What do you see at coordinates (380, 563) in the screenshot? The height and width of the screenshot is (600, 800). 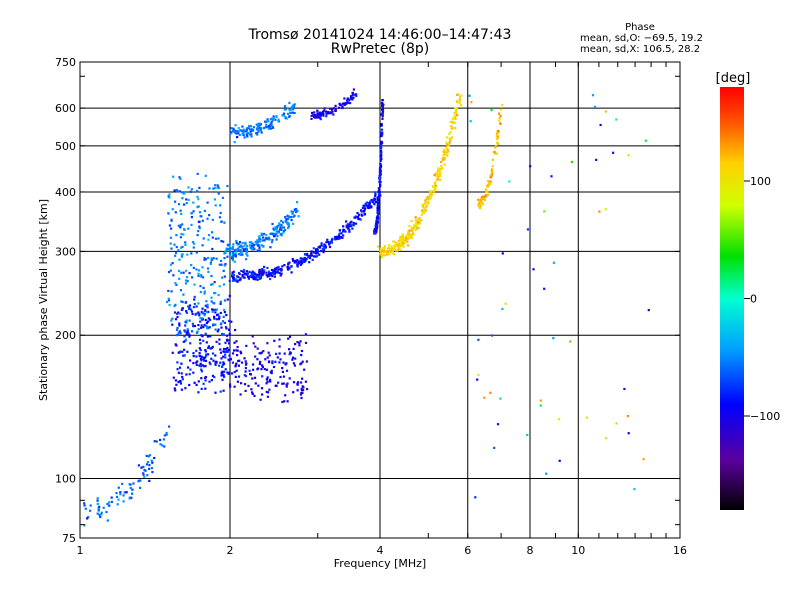 I see `x-axis-label: Frequency [MHz]` at bounding box center [380, 563].